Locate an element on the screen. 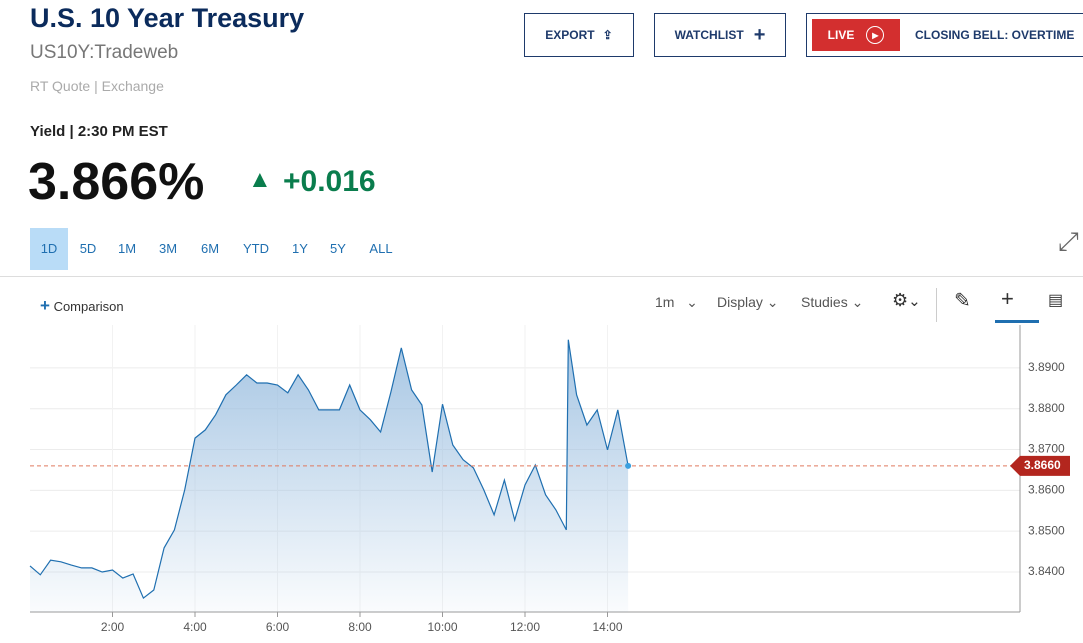 This screenshot has width=1083, height=643. arrow: ▲ is located at coordinates (260, 179).